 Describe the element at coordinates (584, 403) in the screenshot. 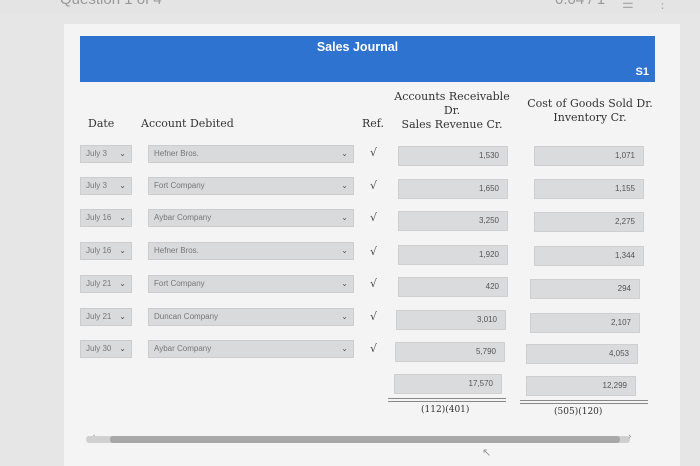

I see `cogs-total-double-underline` at that location.